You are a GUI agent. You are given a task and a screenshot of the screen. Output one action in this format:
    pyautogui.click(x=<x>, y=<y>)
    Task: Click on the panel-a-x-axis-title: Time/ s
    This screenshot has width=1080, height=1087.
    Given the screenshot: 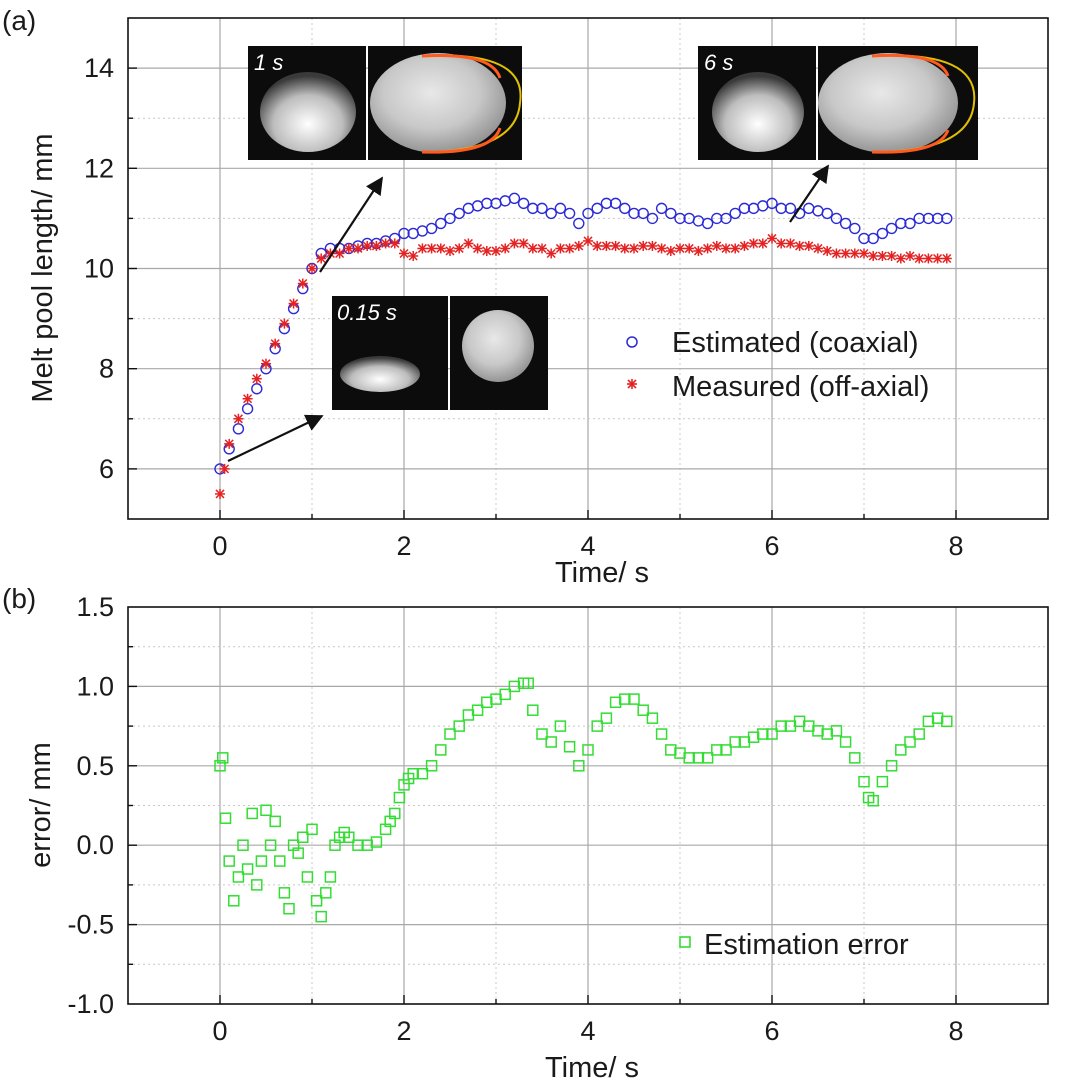 What is the action you would take?
    pyautogui.click(x=602, y=573)
    